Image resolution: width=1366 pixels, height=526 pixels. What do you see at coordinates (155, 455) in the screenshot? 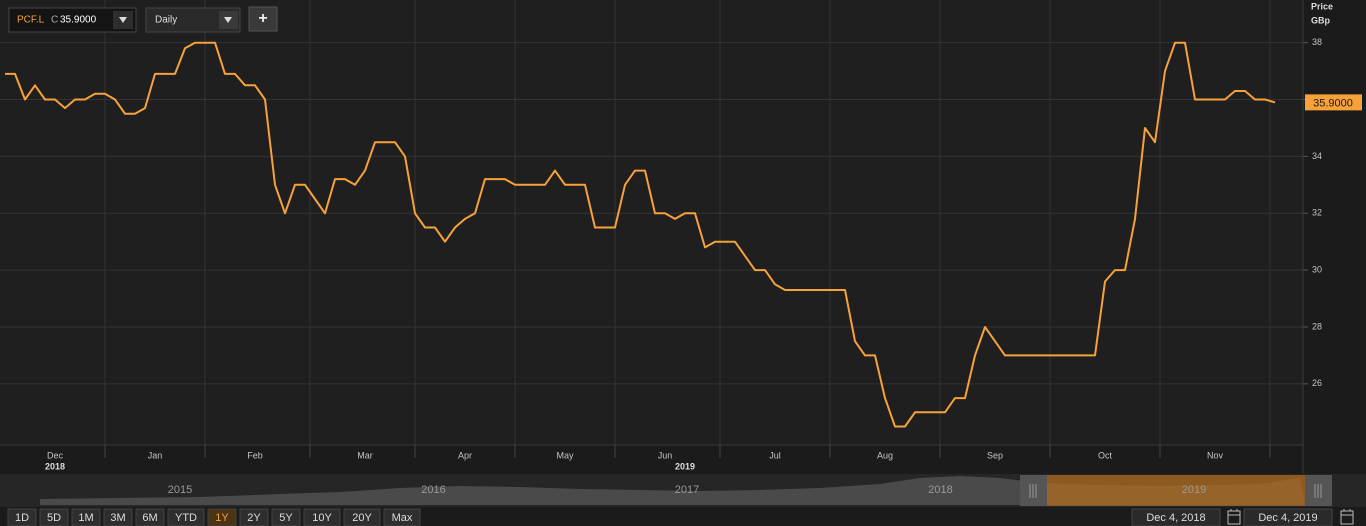
I see `x-tick-label: Jan` at bounding box center [155, 455].